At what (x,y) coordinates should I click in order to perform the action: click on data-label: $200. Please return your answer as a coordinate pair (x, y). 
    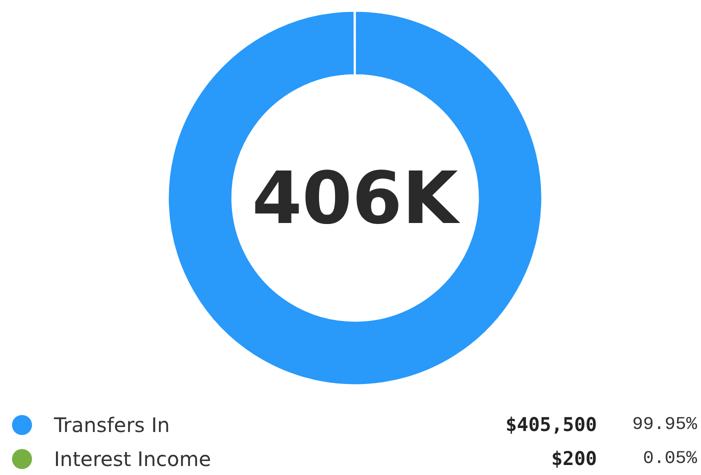
    Looking at the image, I should click on (574, 459).